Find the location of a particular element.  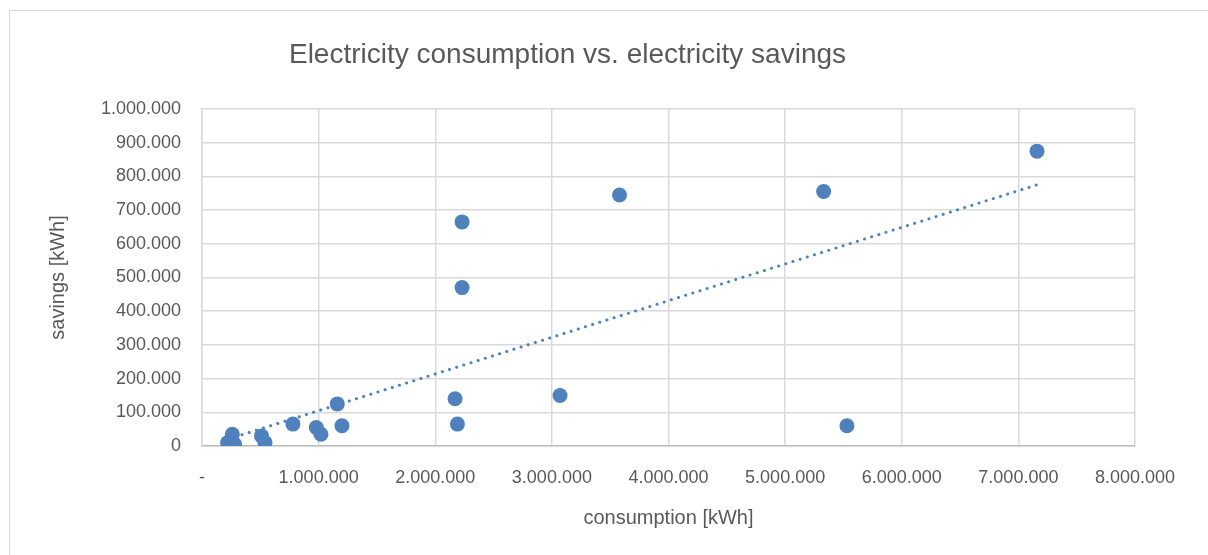

y-tick-label: 0 is located at coordinates (175, 444).